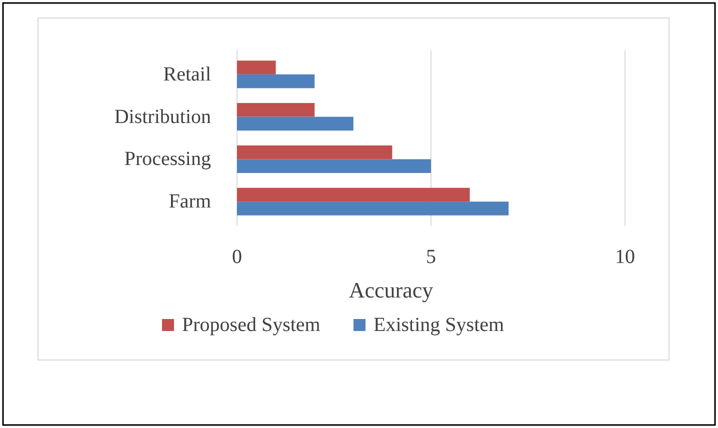  I want to click on x-tick-label: 10, so click(625, 257).